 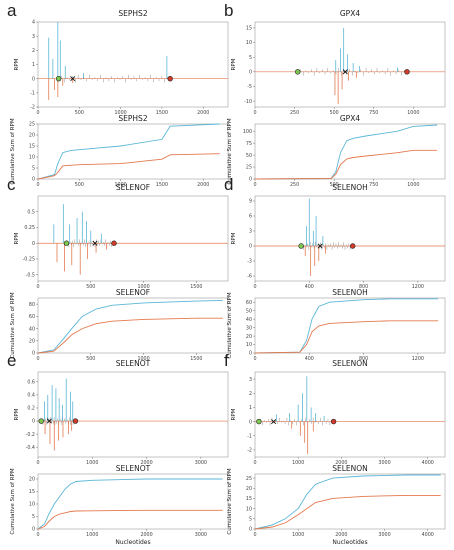 What do you see at coordinates (203, 185) in the screenshot?
I see `panel-a-cumsum-xtick-label: 2000` at bounding box center [203, 185].